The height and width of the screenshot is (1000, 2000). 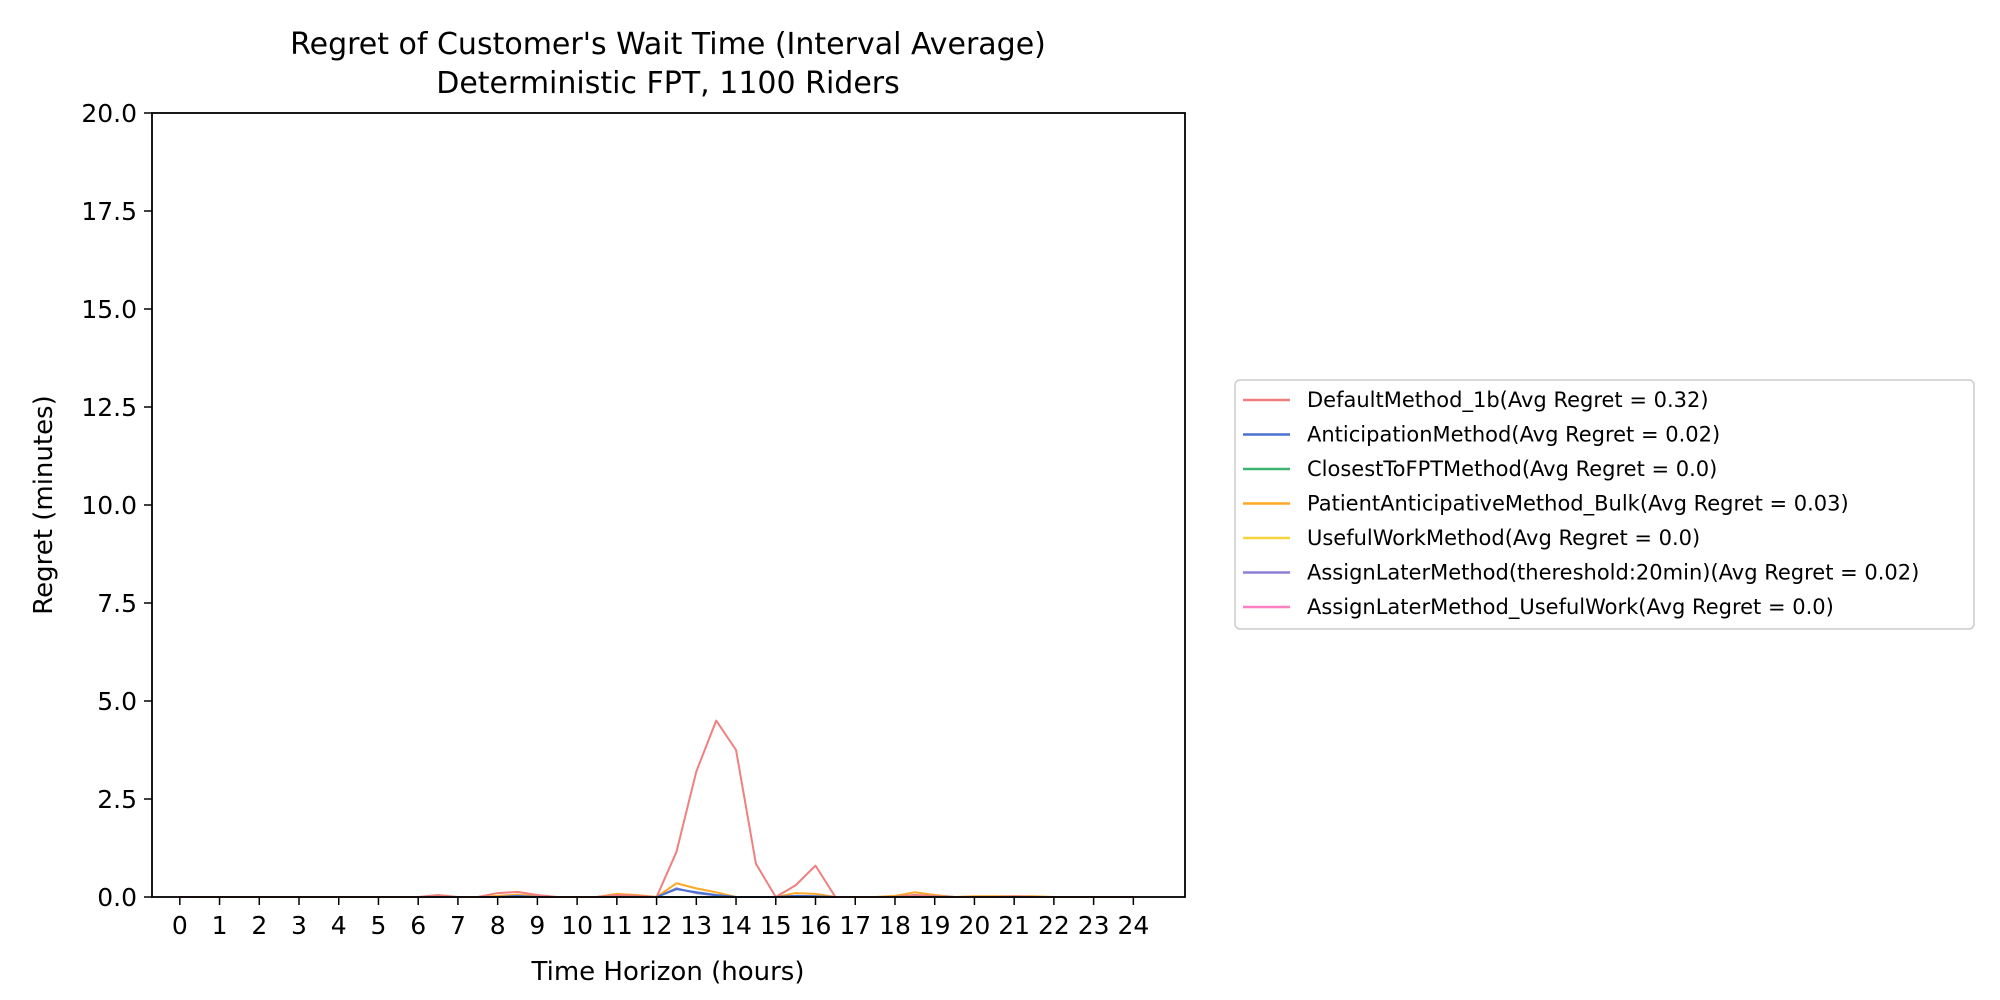 What do you see at coordinates (109, 113) in the screenshot?
I see `y-tick-label: 20.0` at bounding box center [109, 113].